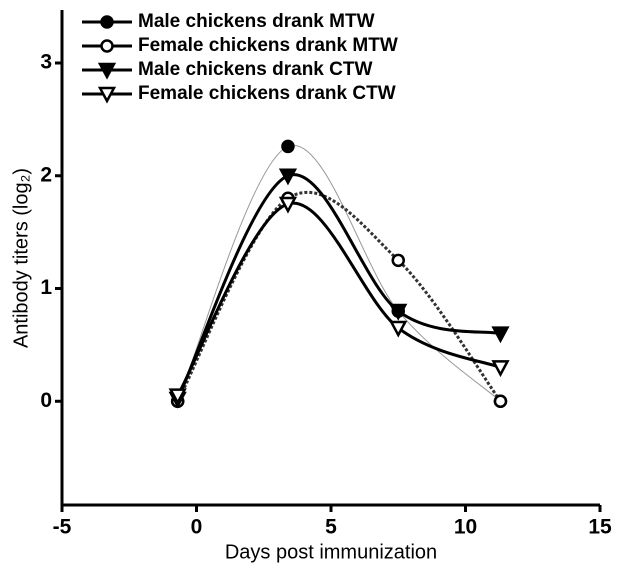  What do you see at coordinates (255, 69) in the screenshot?
I see `legend-label: Male chickens drank CTW` at bounding box center [255, 69].